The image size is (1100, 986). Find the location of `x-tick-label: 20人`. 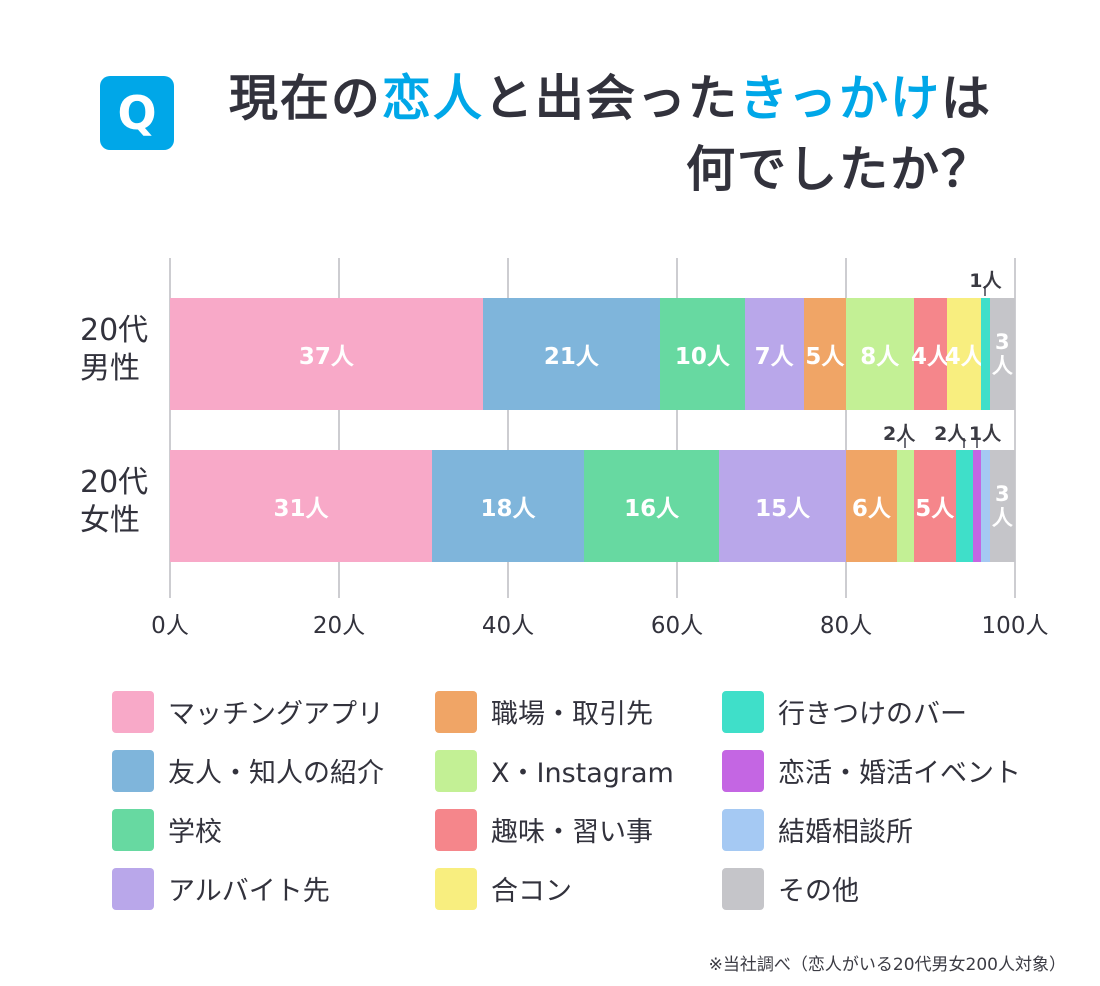

x-tick-label: 20人 is located at coordinates (339, 626).